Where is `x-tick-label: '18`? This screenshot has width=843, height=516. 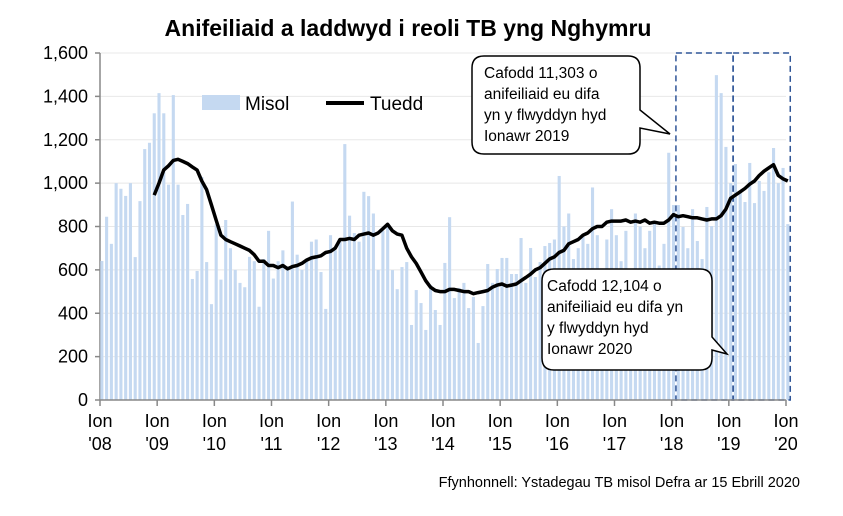
x-tick-label: '18 is located at coordinates (671, 444).